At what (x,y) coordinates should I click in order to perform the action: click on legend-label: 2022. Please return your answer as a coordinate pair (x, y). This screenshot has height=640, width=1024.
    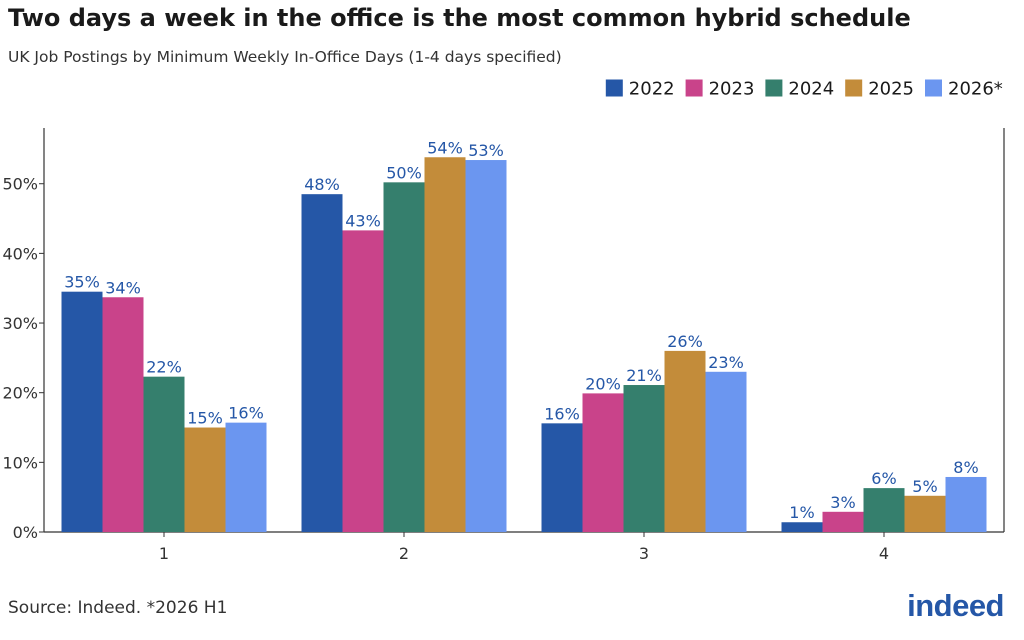
    Looking at the image, I should click on (652, 89).